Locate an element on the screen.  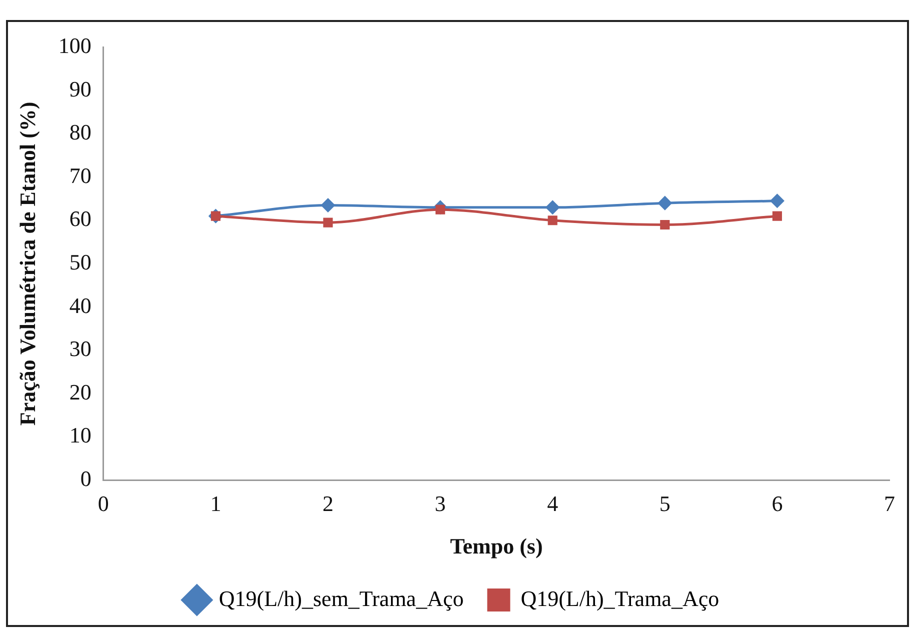
x-tick-label: 4 is located at coordinates (552, 503).